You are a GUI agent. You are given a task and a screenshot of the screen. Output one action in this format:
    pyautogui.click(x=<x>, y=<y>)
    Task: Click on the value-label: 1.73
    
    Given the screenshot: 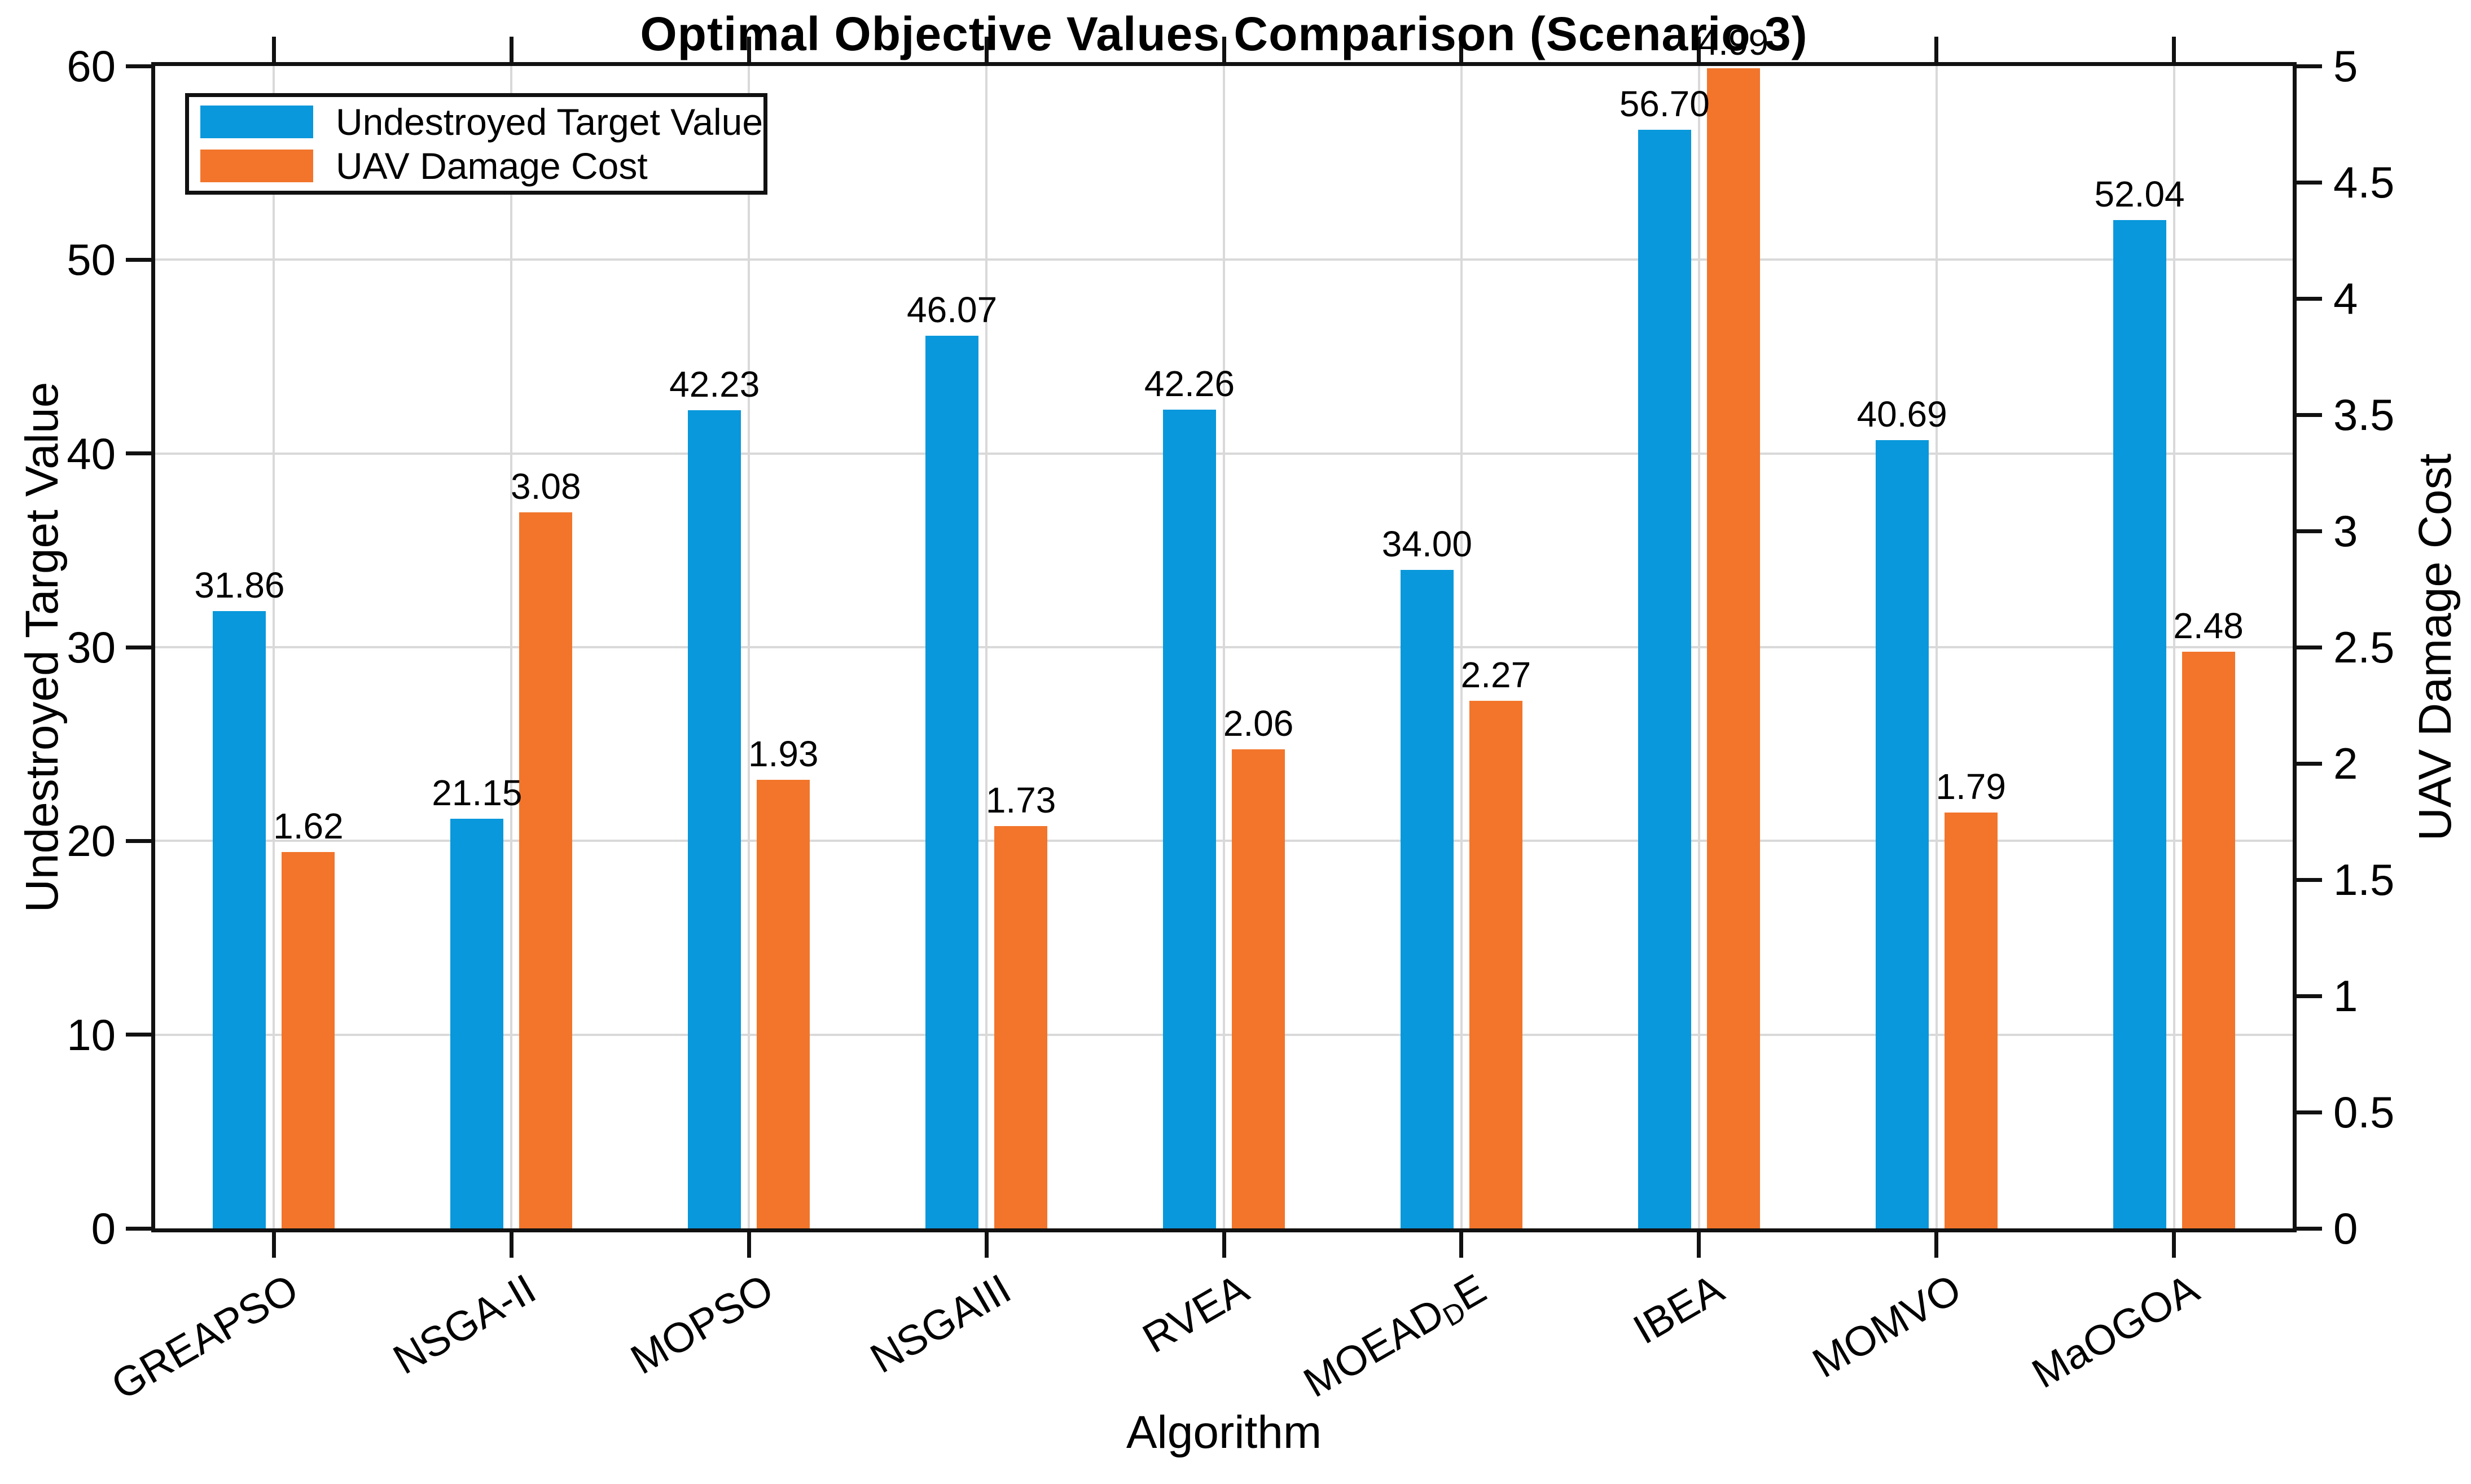 What is the action you would take?
    pyautogui.click(x=1020, y=800)
    